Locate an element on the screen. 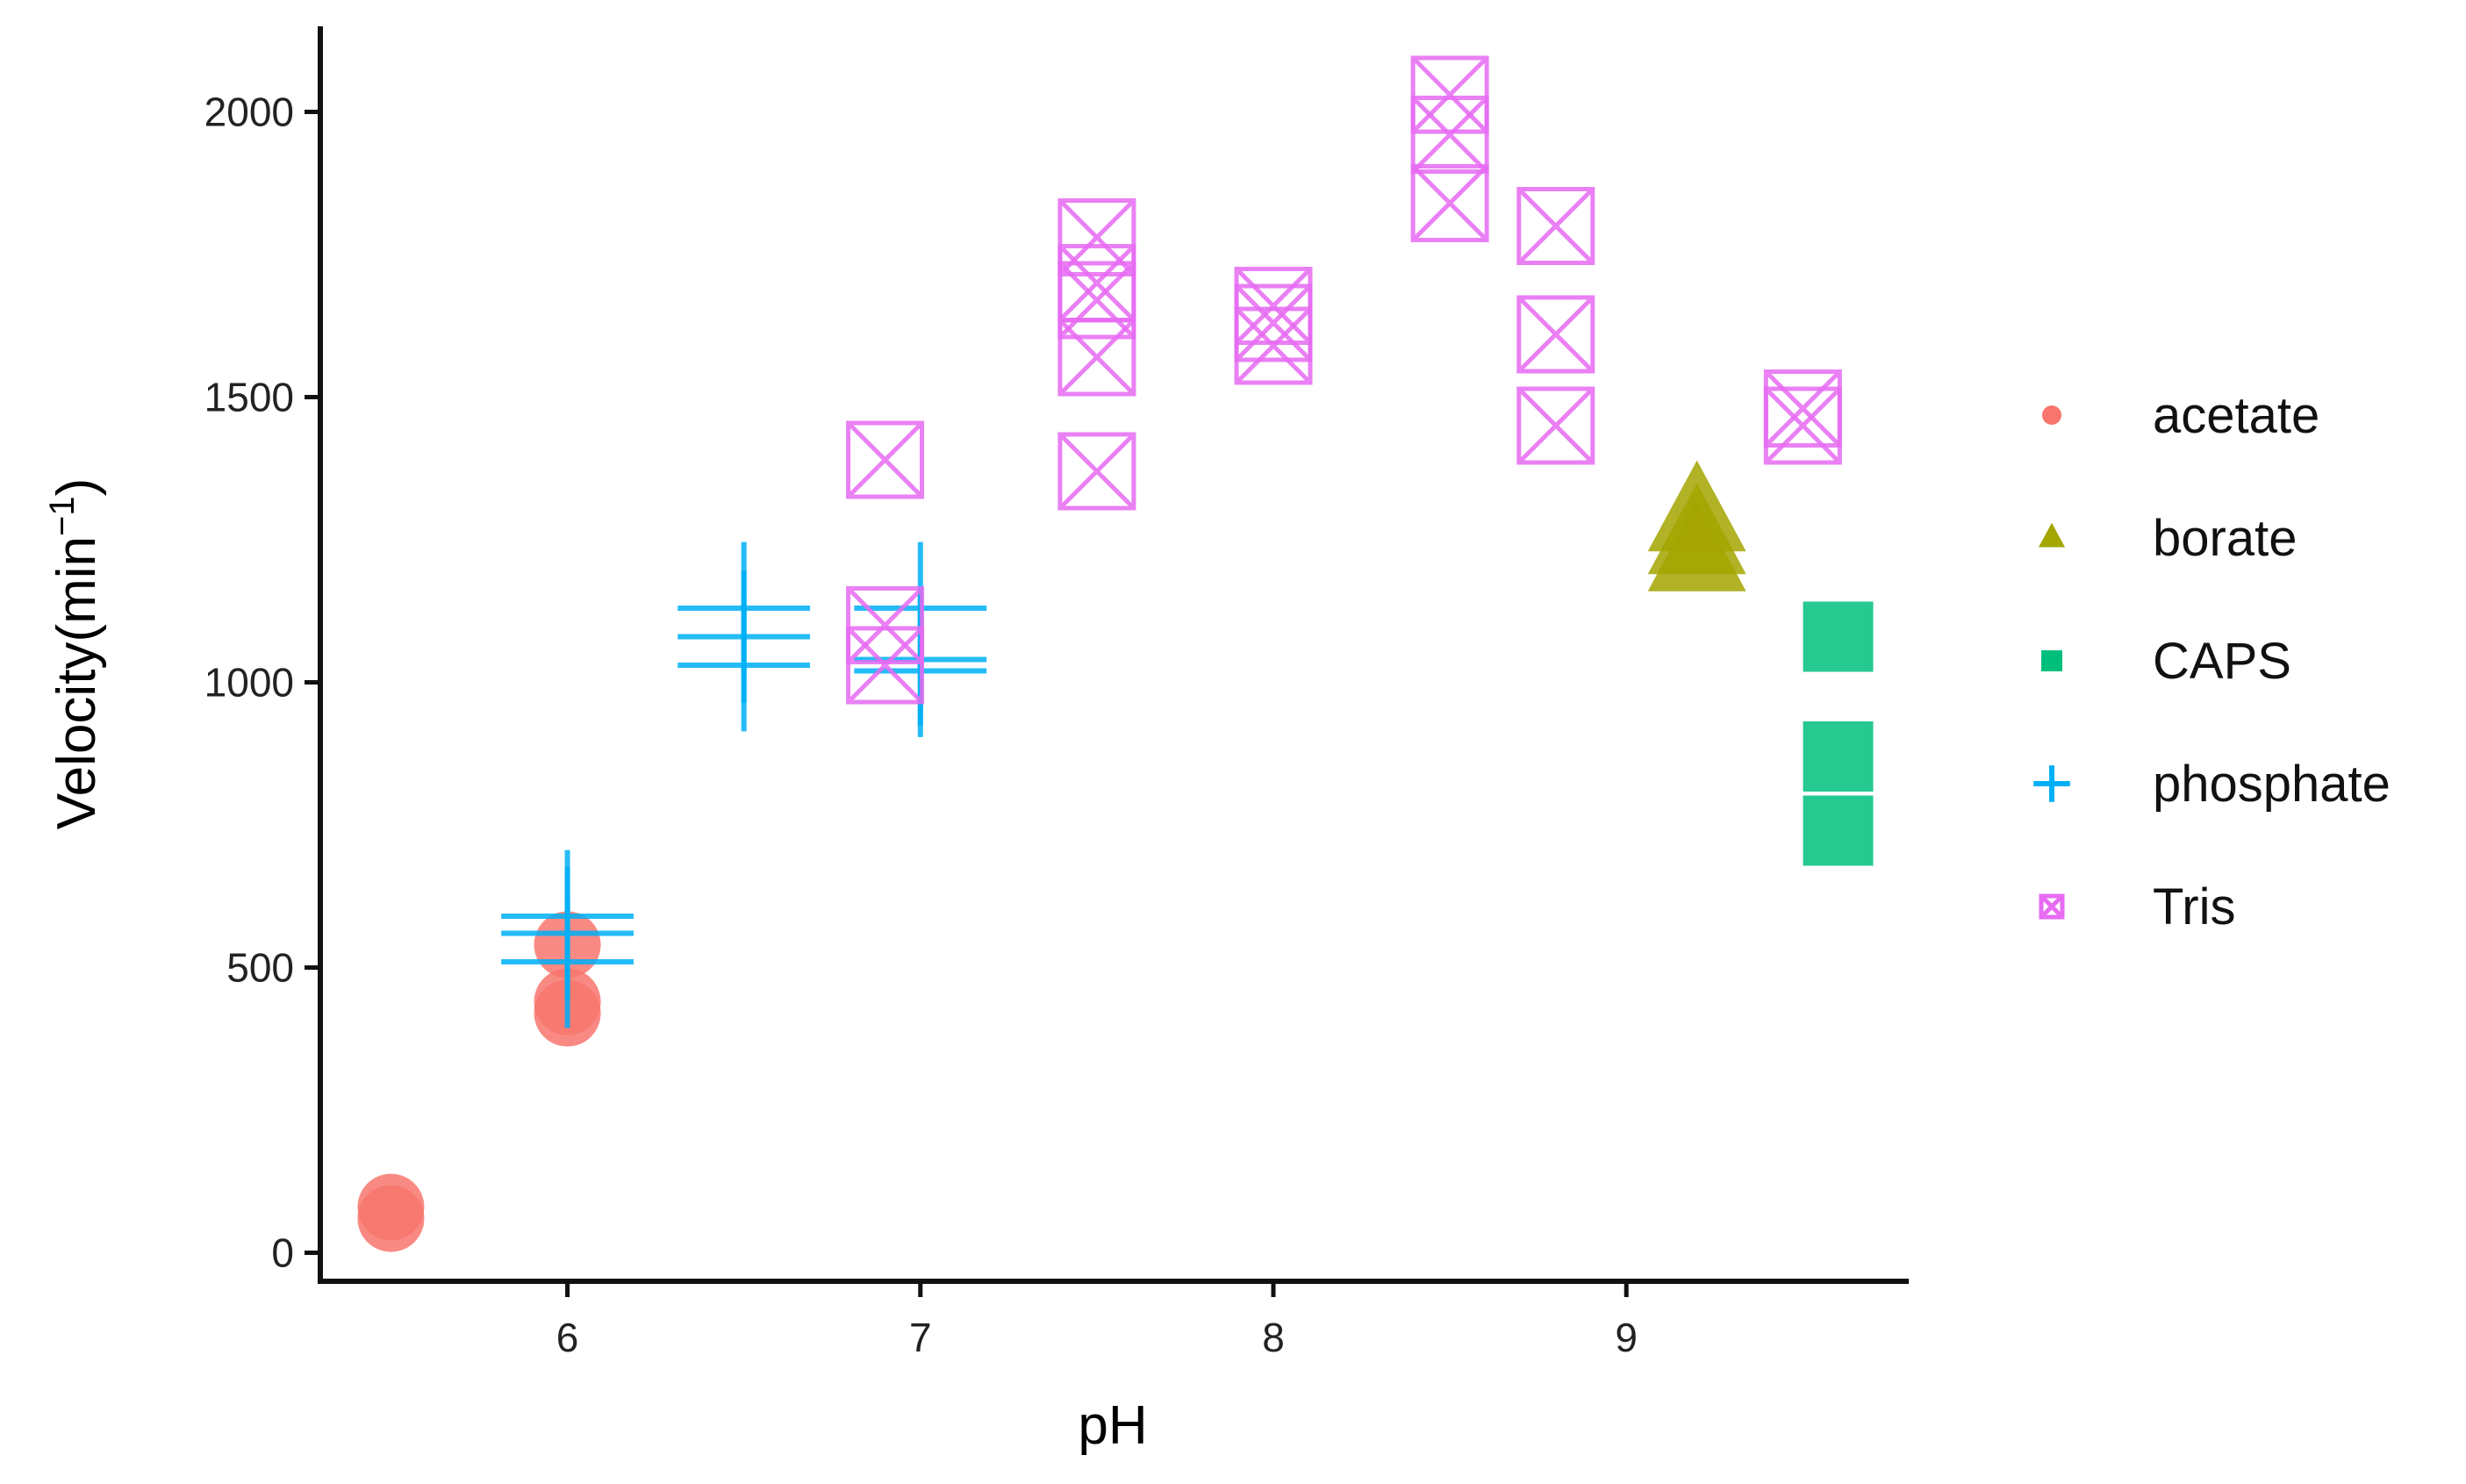  x-axis-title: pH is located at coordinates (1112, 1425).